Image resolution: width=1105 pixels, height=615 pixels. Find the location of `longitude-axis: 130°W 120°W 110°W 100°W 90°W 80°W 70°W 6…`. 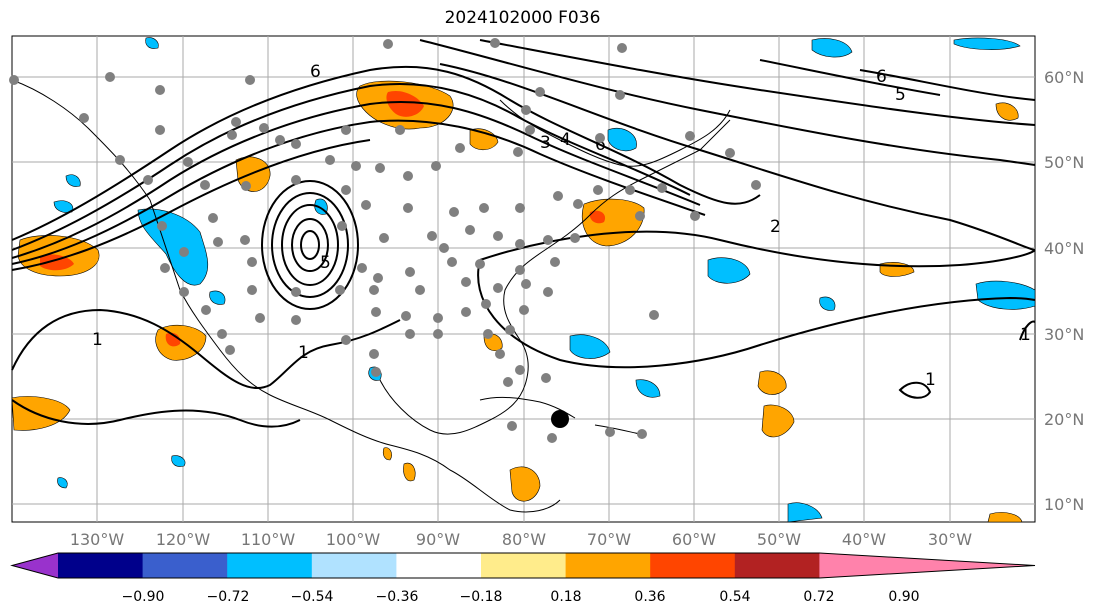

longitude-axis: 130°W 120°W 110°W 100°W 90°W 80°W 70°W 6… is located at coordinates (521, 539).